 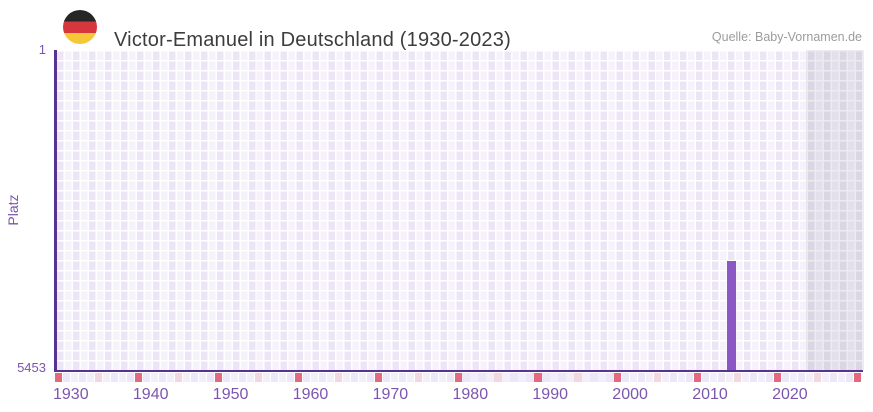 I want to click on x-axis-tick-label: 2000, so click(x=630, y=394).